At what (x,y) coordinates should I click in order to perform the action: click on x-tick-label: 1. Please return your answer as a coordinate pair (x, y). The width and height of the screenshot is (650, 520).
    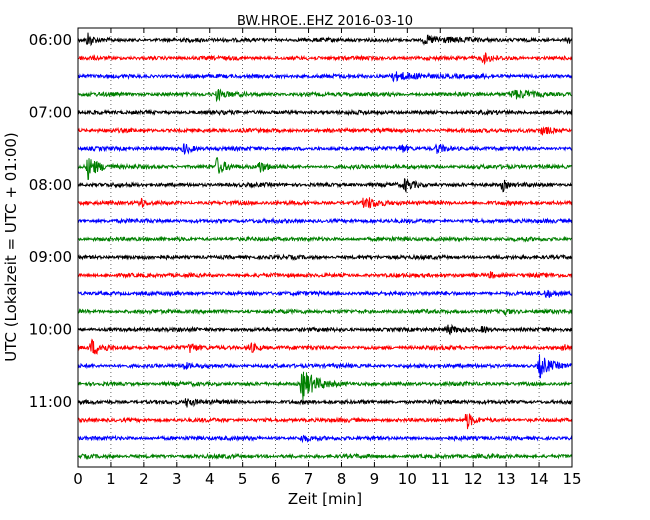
    Looking at the image, I should click on (111, 479).